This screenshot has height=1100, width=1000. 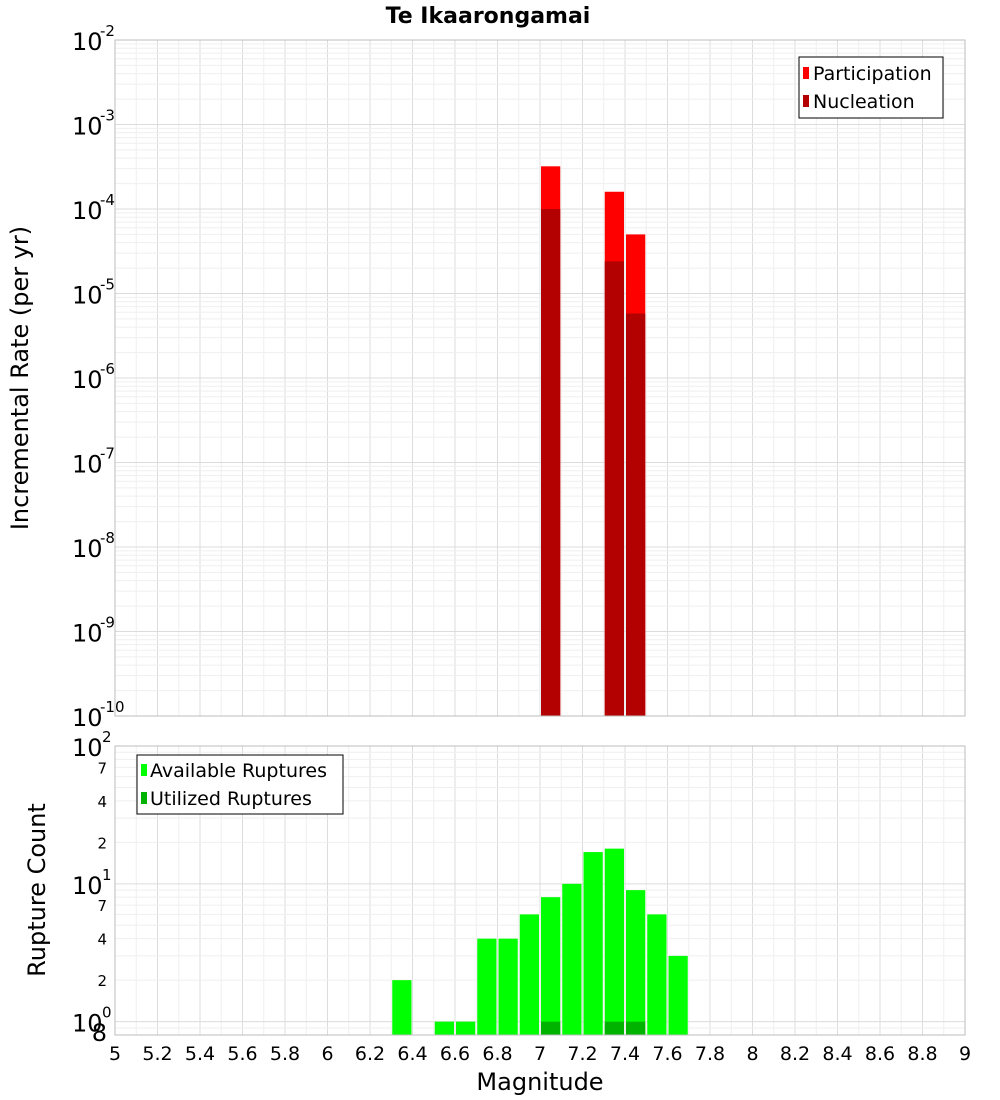 I want to click on x-tick-label: 7, so click(x=540, y=1054).